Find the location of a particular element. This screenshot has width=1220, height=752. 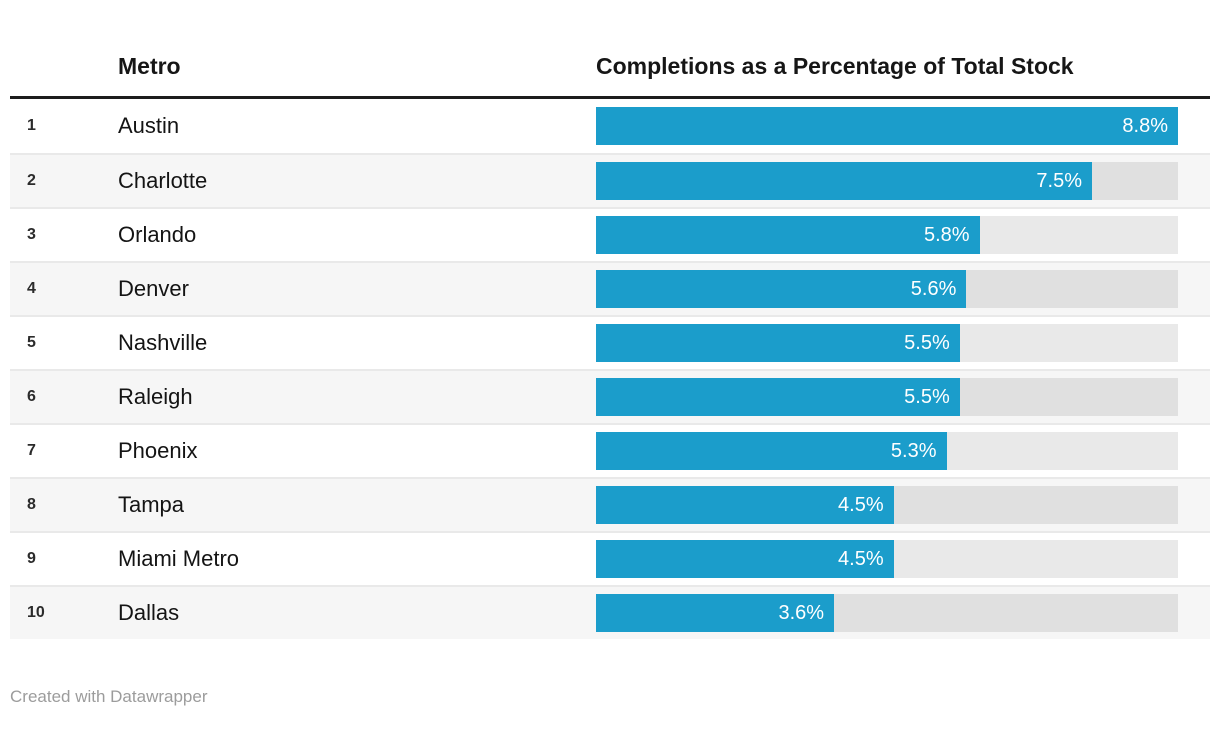

table-row: 9 Miami Metro 4.5% is located at coordinates (610, 558).